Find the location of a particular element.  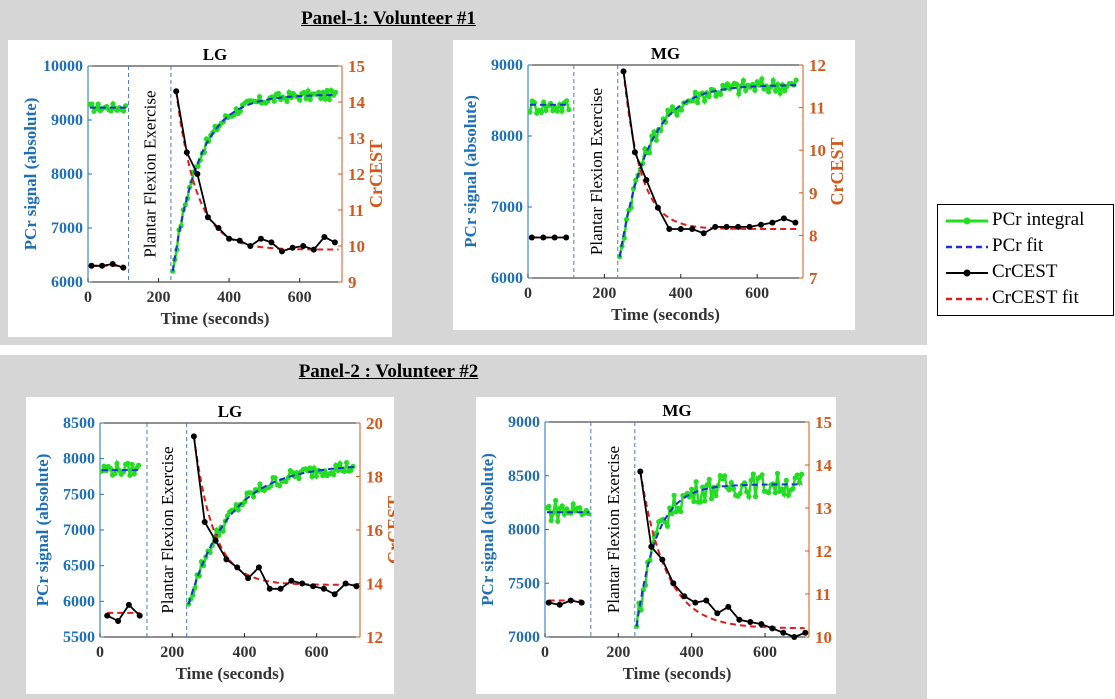

exercise-annotation: Plantar Flexion Exercise is located at coordinates (613, 529).